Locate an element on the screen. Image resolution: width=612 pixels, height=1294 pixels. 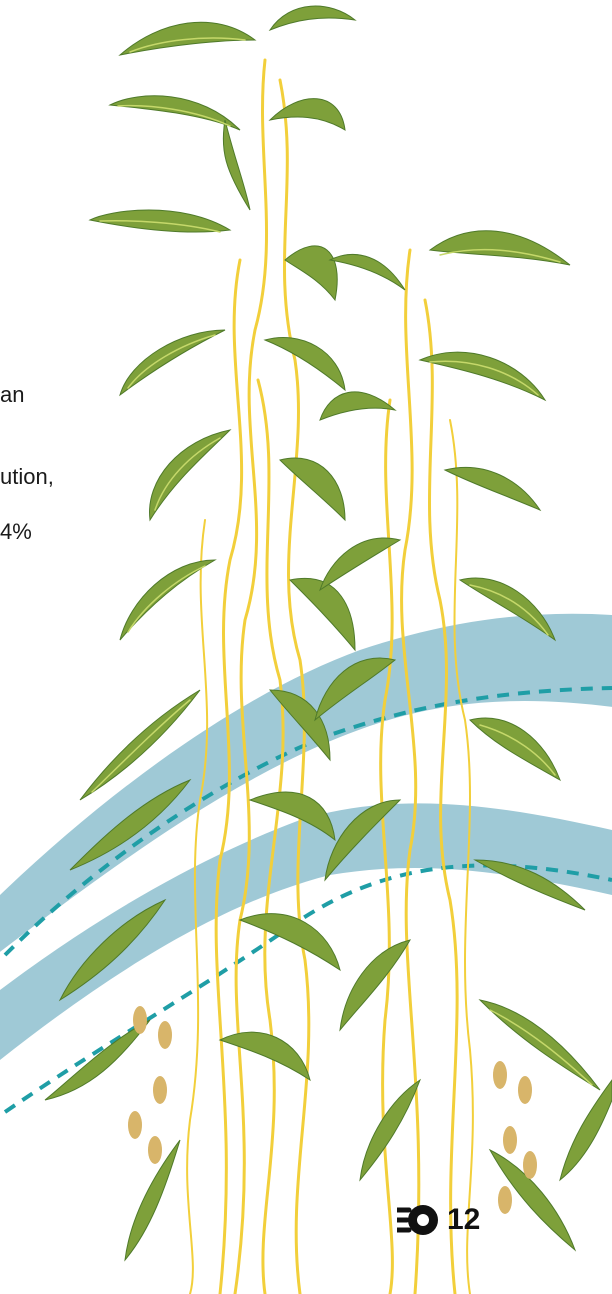
text-fragment-2: ution, is located at coordinates (27, 476).